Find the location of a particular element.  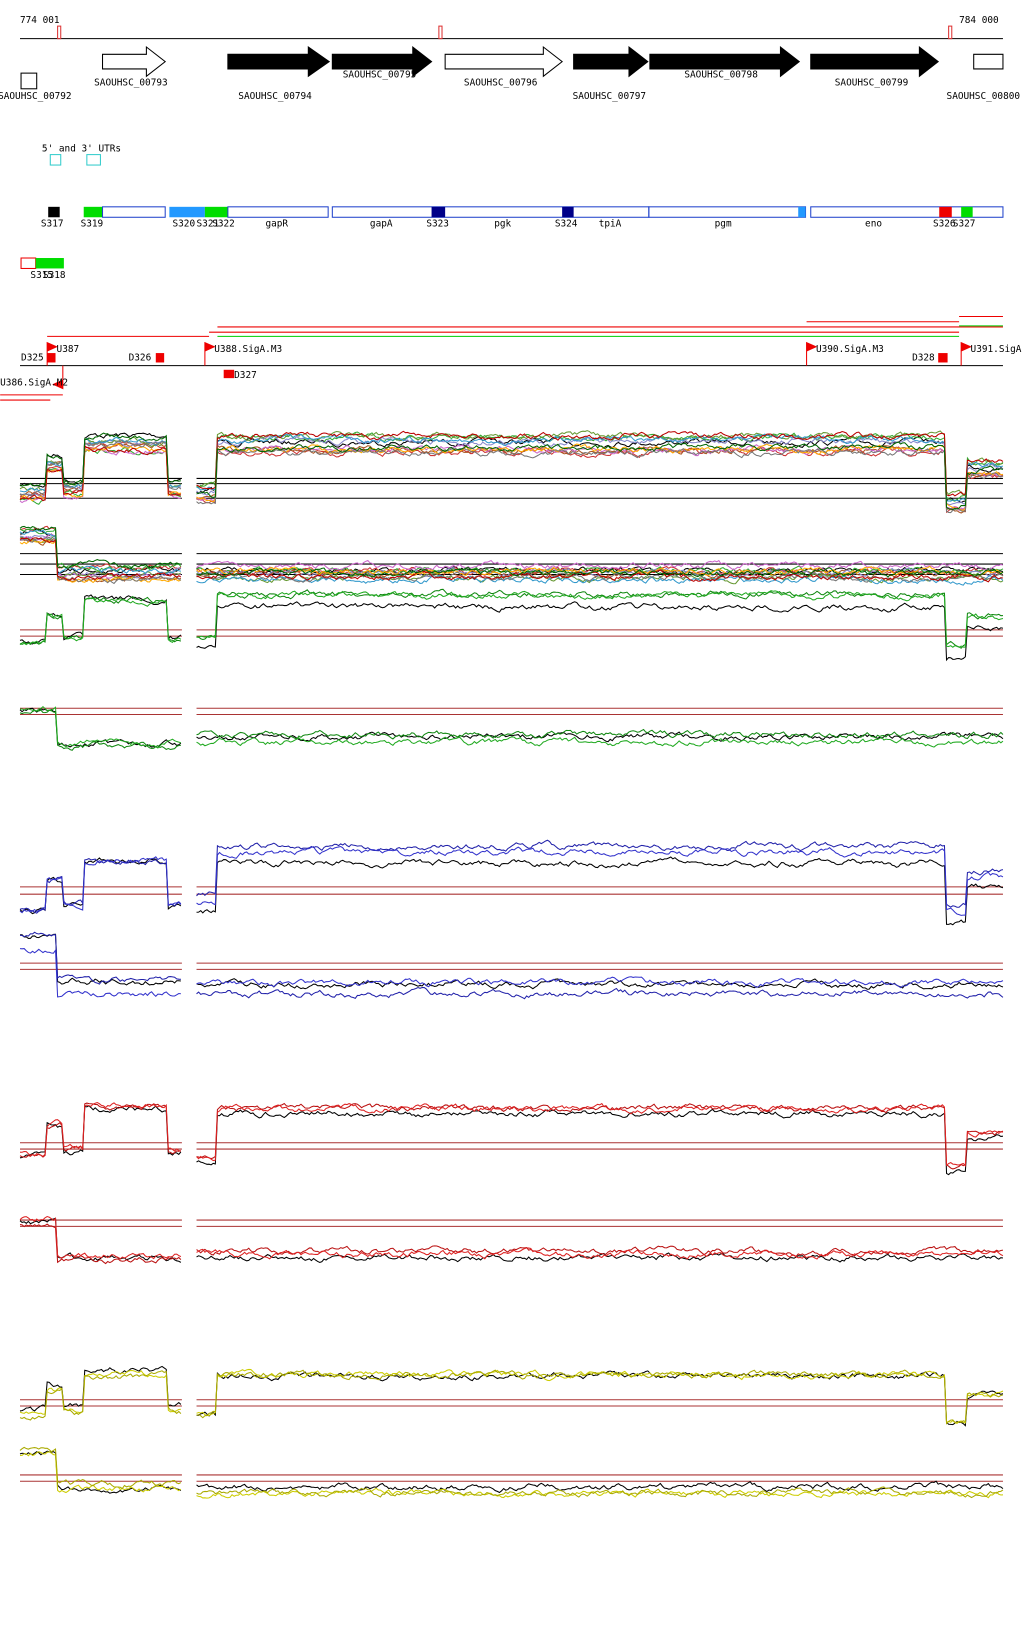

track-label: 5' and 3' UTRs is located at coordinates (81, 148).